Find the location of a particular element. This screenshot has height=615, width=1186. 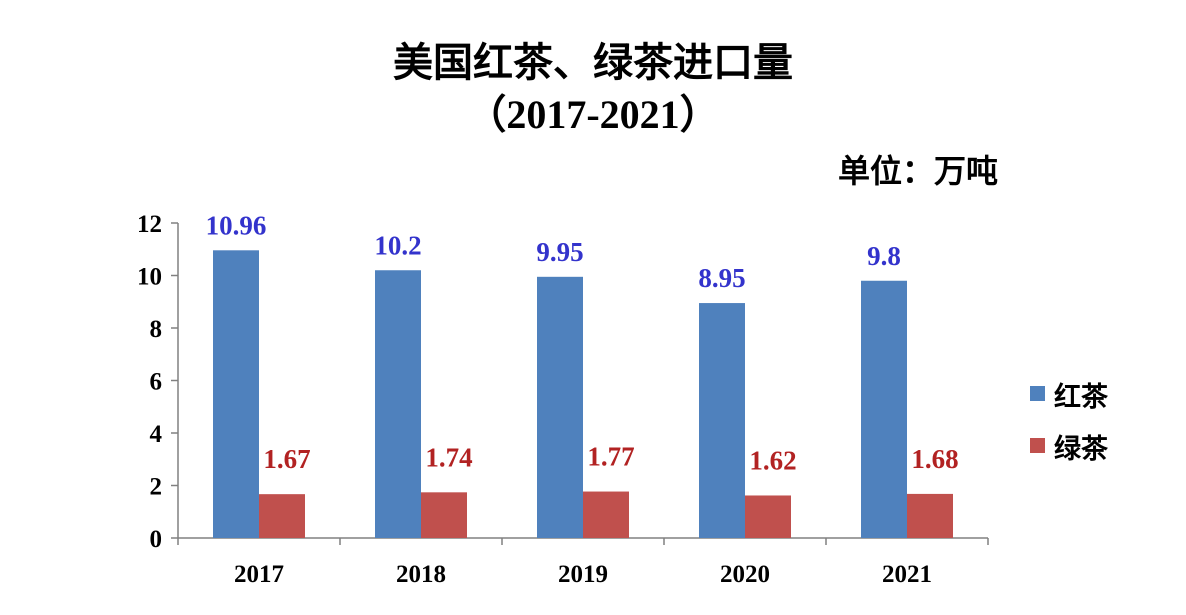

data-label: 1.62 is located at coordinates (772, 460).